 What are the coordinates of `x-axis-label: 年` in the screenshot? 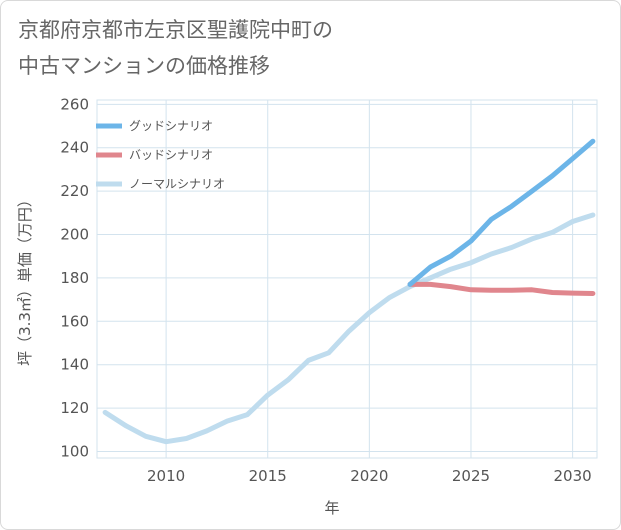 It's located at (331, 508).